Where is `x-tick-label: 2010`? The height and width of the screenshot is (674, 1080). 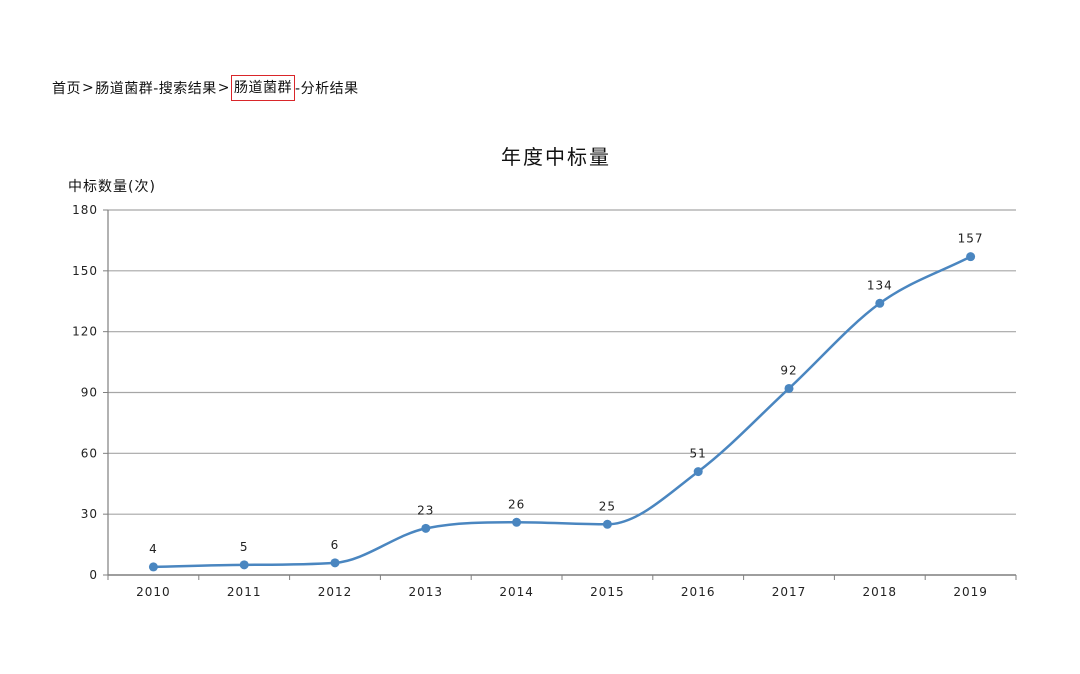
x-tick-label: 2010 is located at coordinates (153, 592).